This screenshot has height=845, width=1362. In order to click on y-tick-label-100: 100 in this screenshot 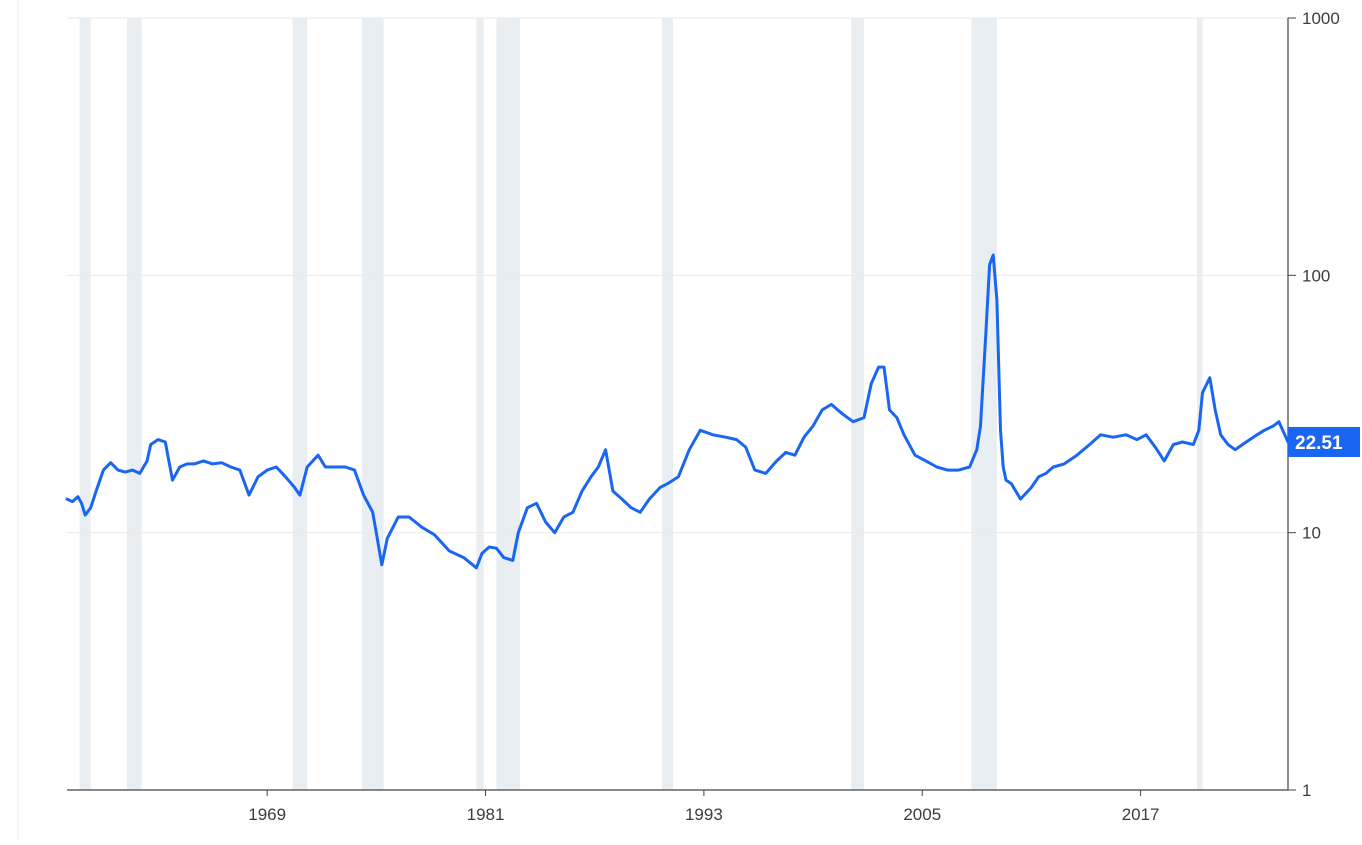, I will do `click(1316, 275)`.